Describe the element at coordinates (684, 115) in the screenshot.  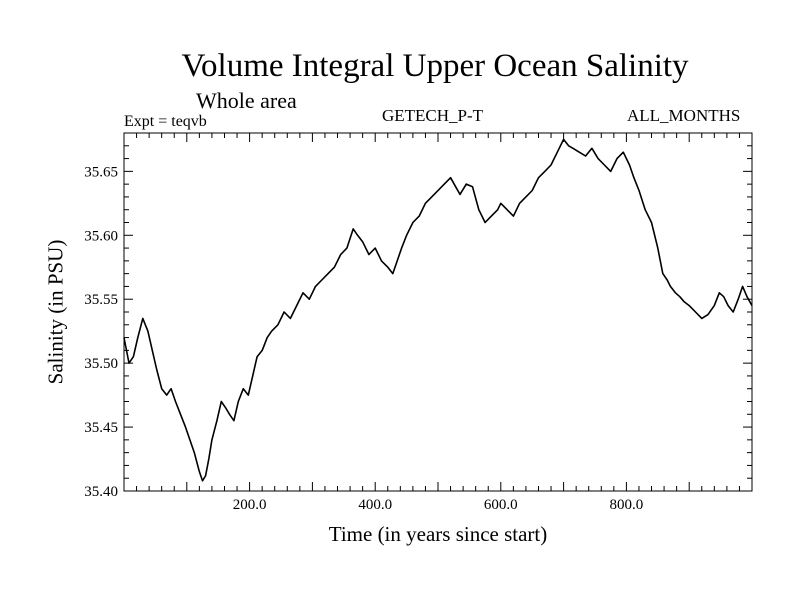
I see `months-label: ALL_MONTHS` at that location.